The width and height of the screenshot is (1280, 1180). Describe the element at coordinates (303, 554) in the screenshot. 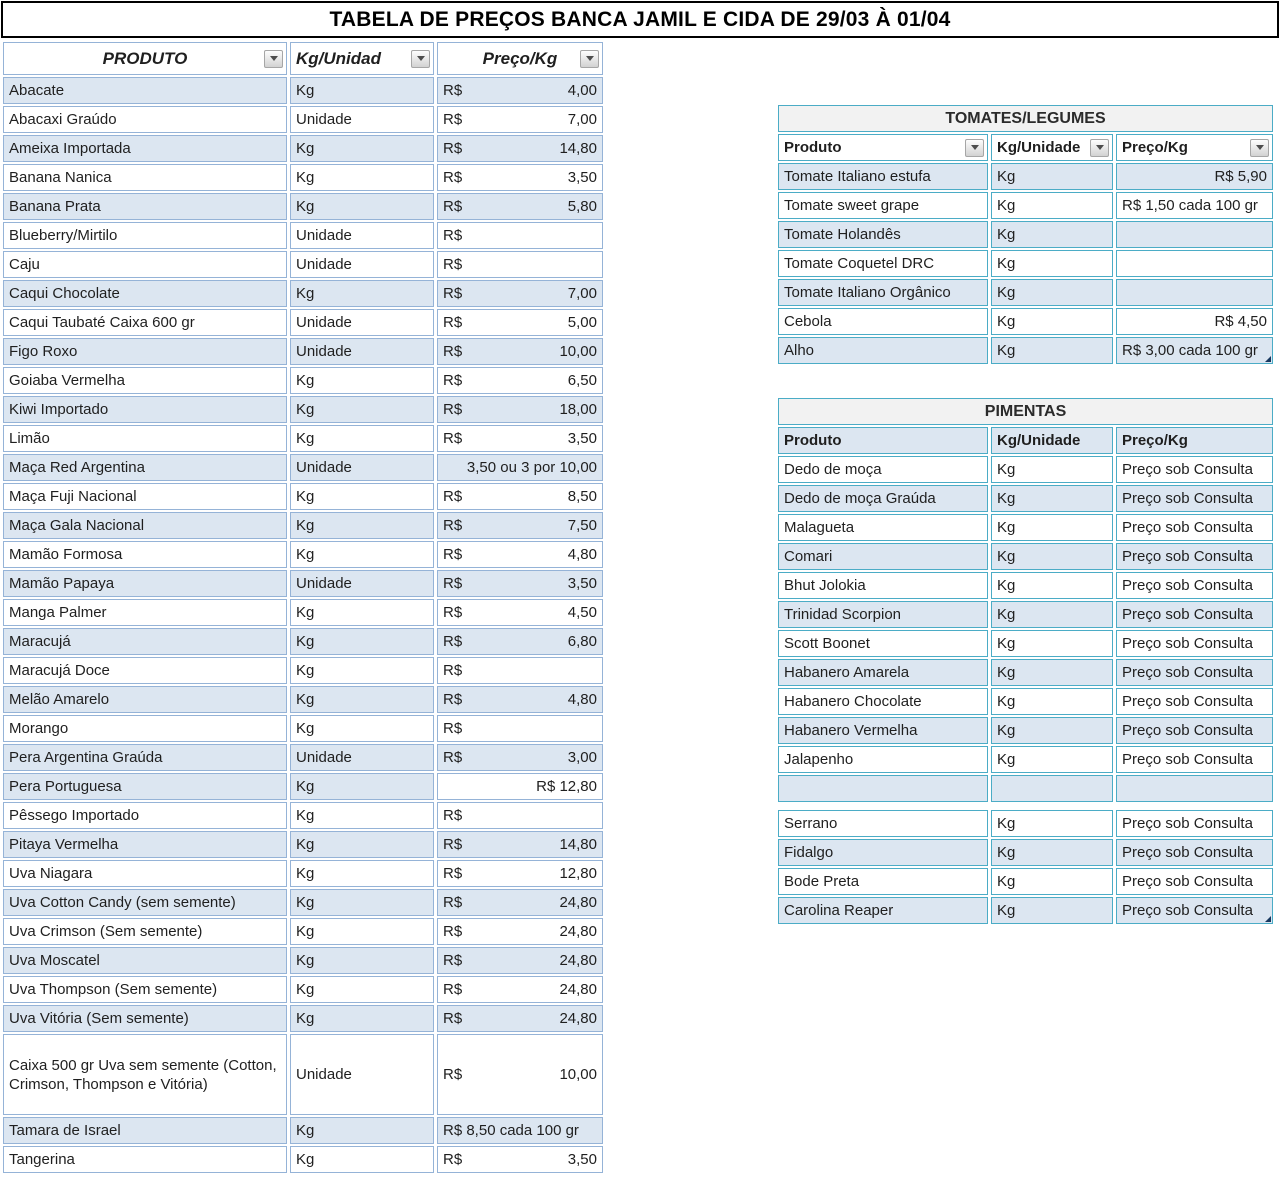

I see `table-row: Mamão Formosa Kg R$ 4,80` at that location.